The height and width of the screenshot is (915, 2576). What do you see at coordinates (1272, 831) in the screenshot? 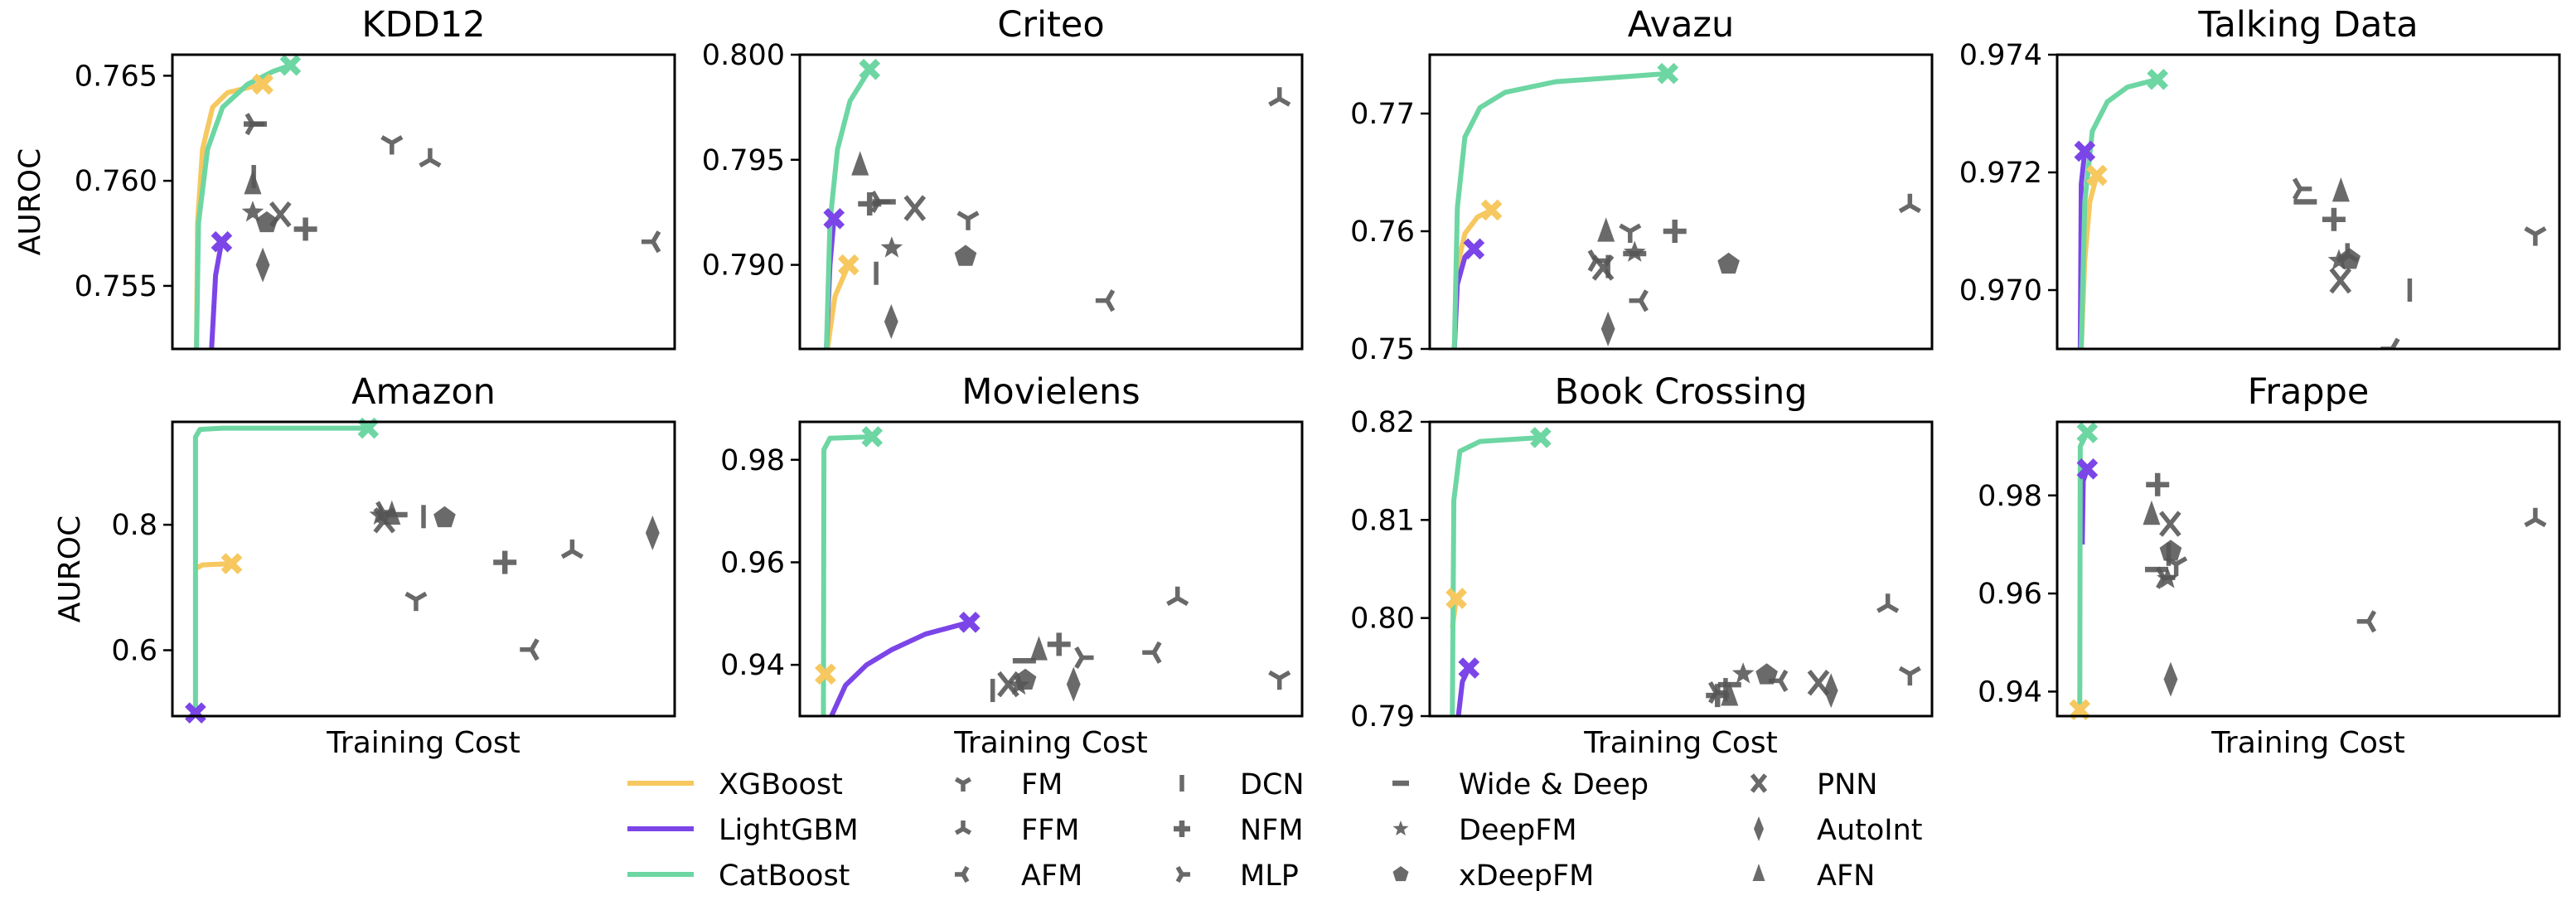
I see `legend-label: NFM` at bounding box center [1272, 831].